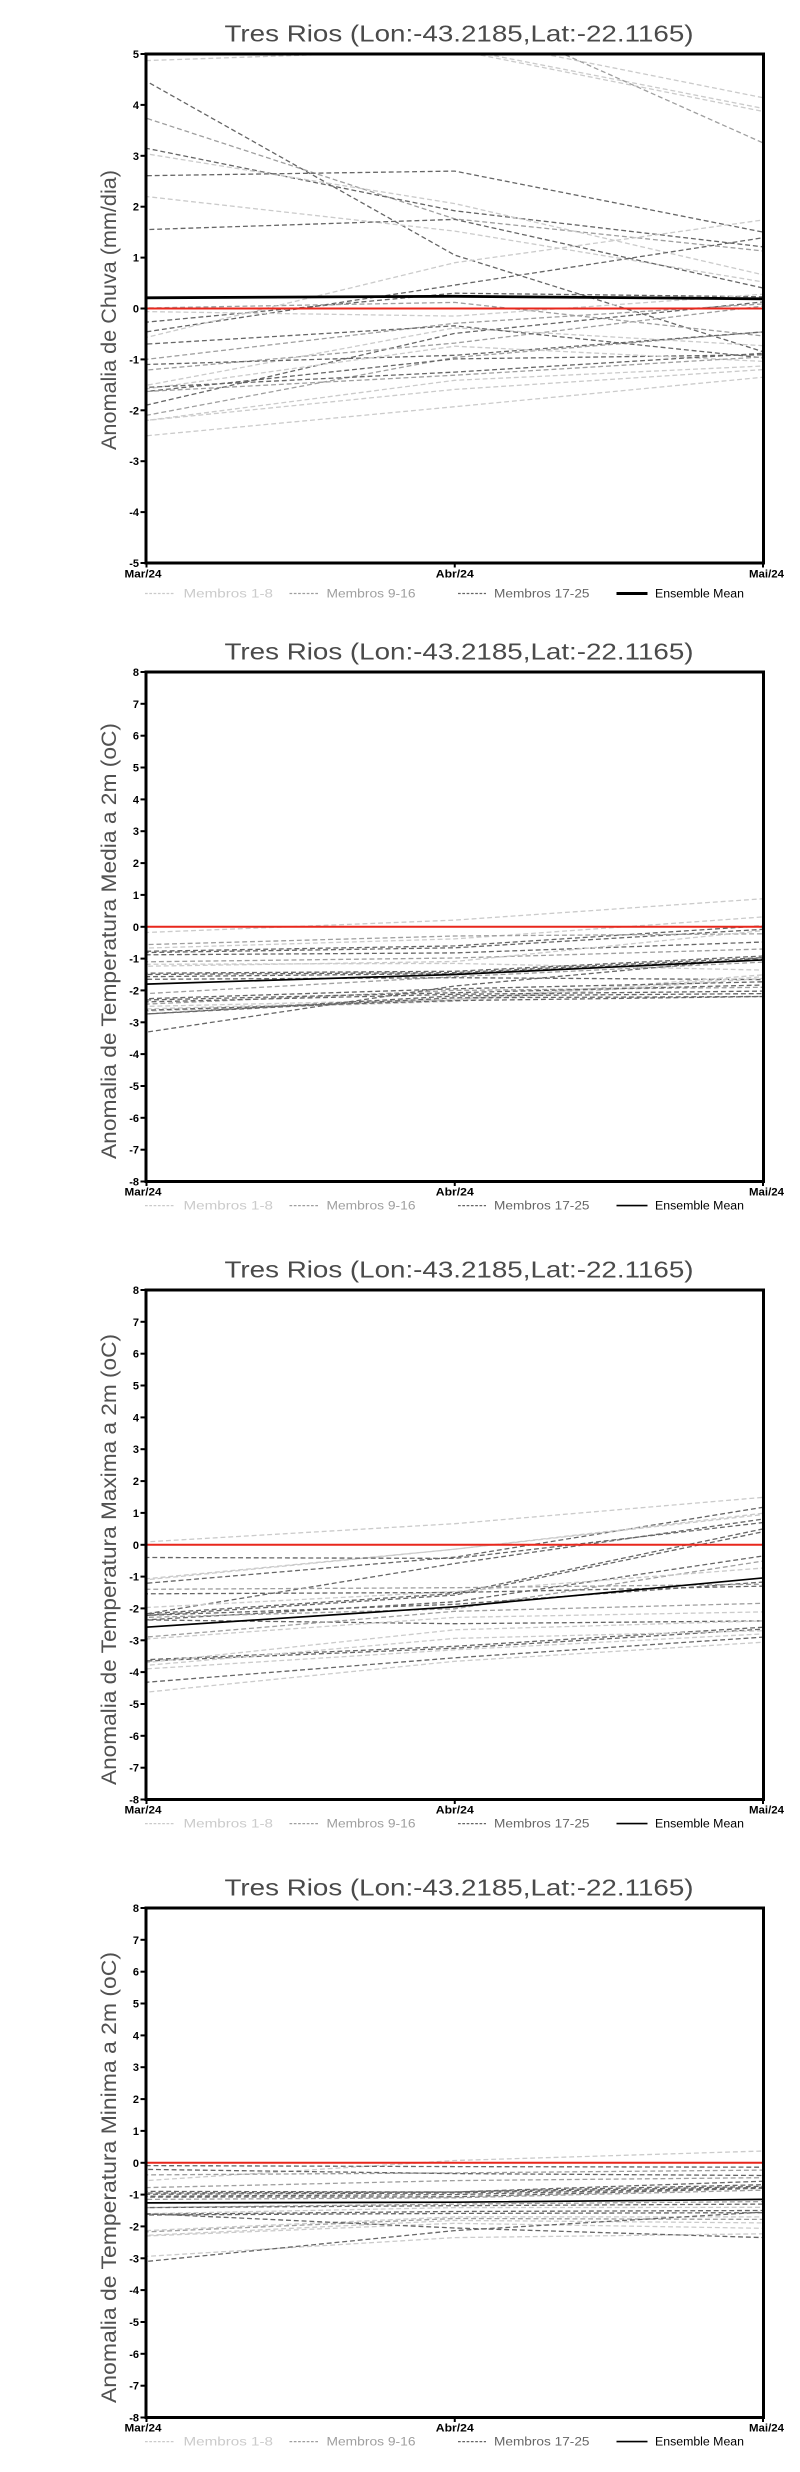  What do you see at coordinates (109, 2177) in the screenshot?
I see `svg-text:Anomalia de Temperatura Minima: Anomalia de Temperatura Minima a 2m (oC)` at bounding box center [109, 2177].